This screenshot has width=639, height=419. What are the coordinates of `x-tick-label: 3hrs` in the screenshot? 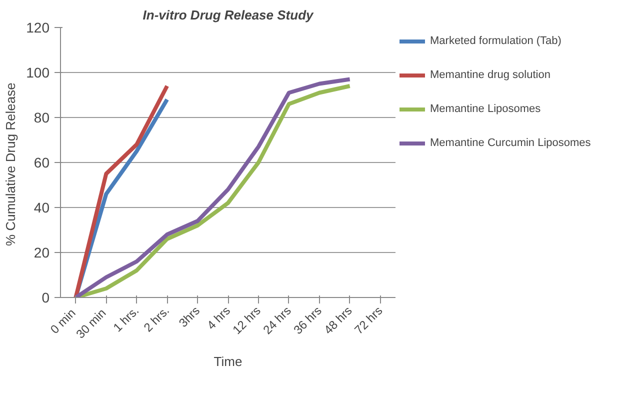 It's located at (189, 317).